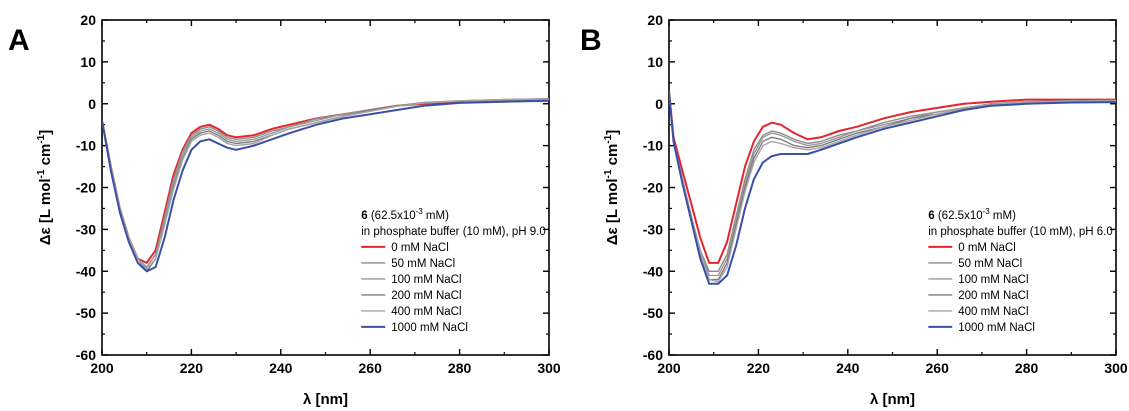 The height and width of the screenshot is (411, 1129). I want to click on panel-letter-a: A, so click(19, 40).